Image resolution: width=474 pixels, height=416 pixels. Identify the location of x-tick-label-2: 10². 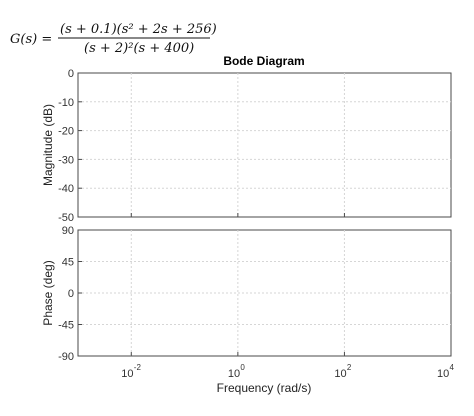
(343, 371).